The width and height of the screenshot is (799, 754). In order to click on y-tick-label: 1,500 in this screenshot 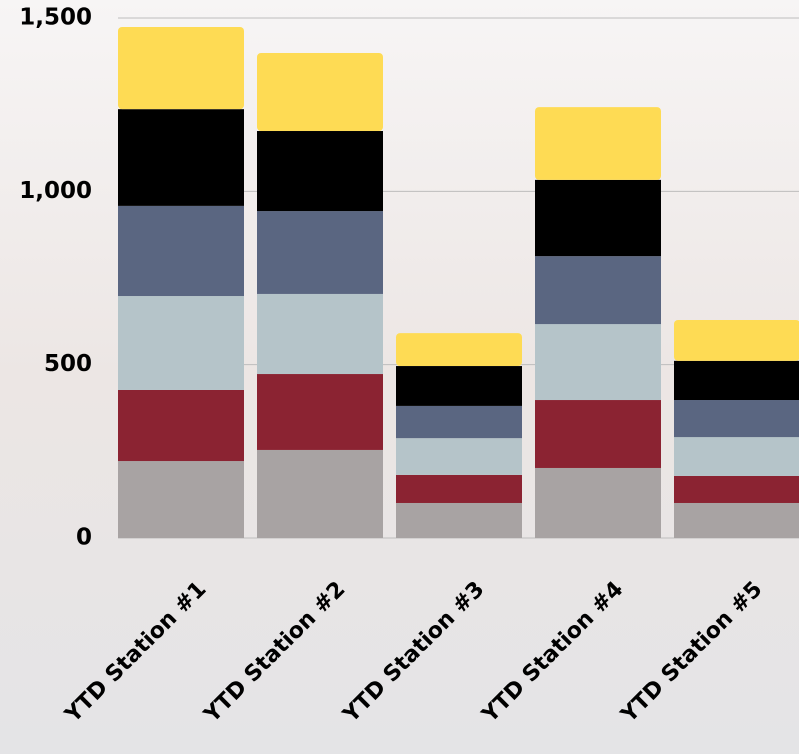, I will do `click(55, 18)`.